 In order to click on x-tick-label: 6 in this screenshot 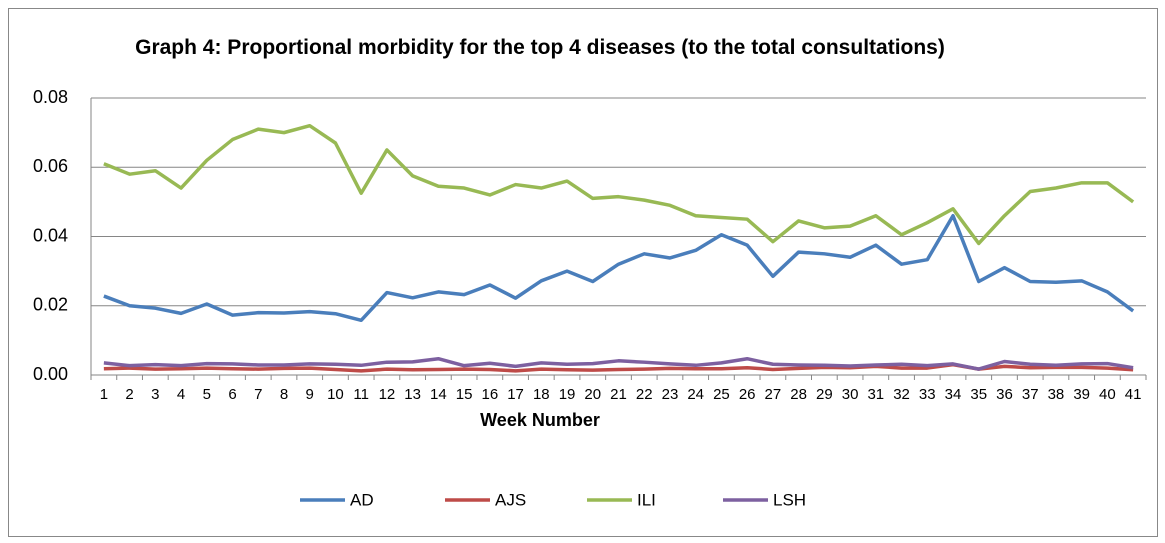, I will do `click(232, 394)`.